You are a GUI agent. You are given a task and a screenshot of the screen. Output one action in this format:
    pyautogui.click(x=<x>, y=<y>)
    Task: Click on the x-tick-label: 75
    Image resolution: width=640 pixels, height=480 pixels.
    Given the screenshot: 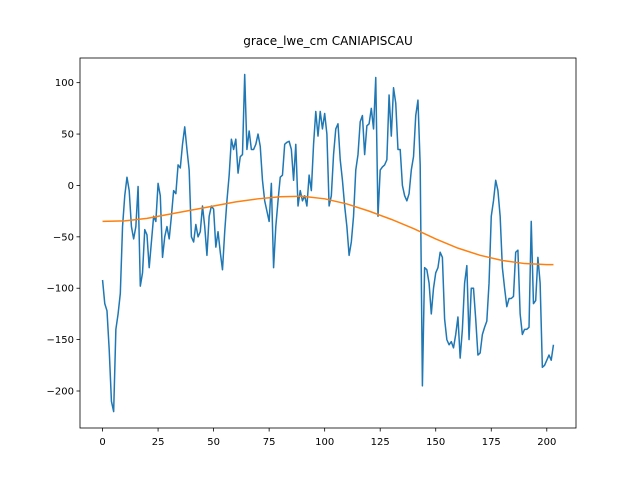 What is the action you would take?
    pyautogui.click(x=269, y=442)
    